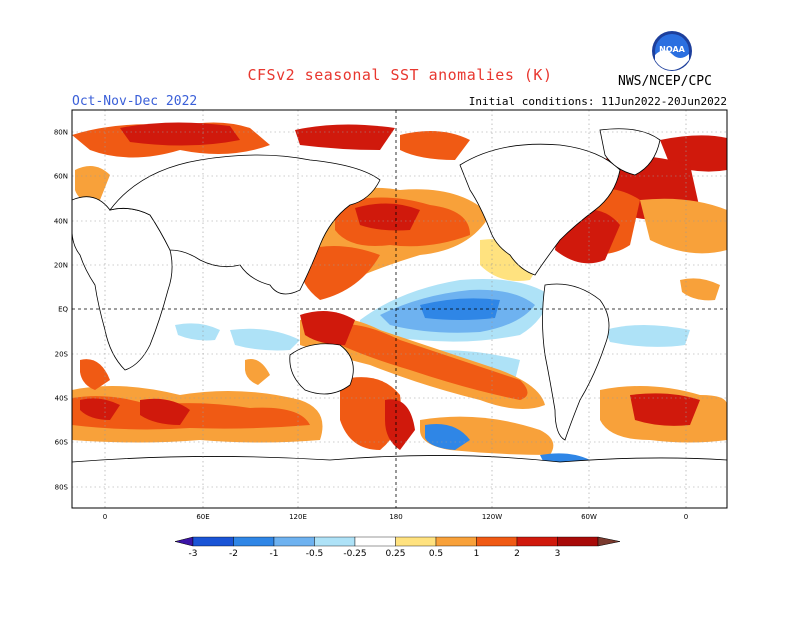  I want to click on lat-label: 60N, so click(61, 177).